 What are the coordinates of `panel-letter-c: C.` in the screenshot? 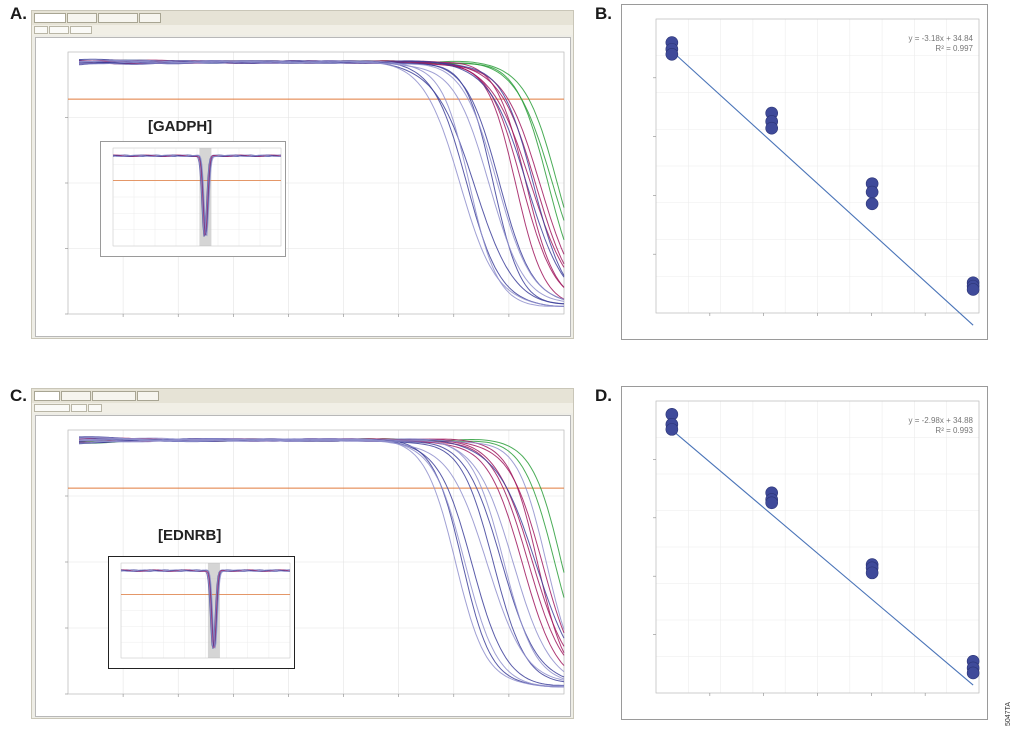 It's located at (18, 395).